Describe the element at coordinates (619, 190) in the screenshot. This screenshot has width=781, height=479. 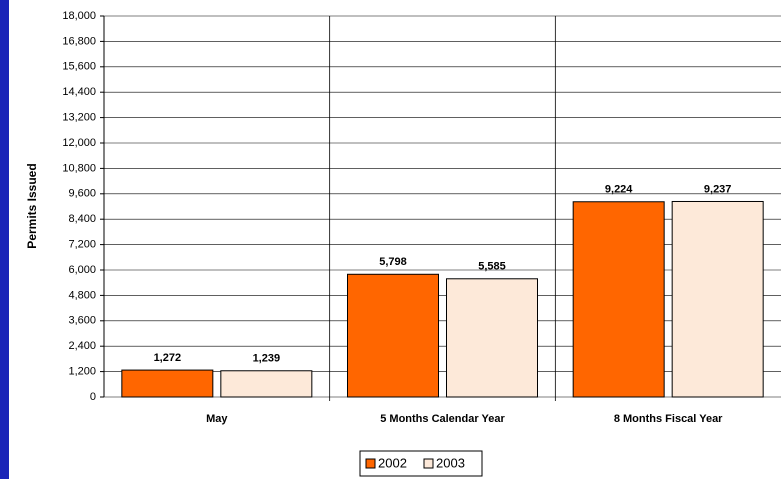
I see `value-label: 9,224` at that location.